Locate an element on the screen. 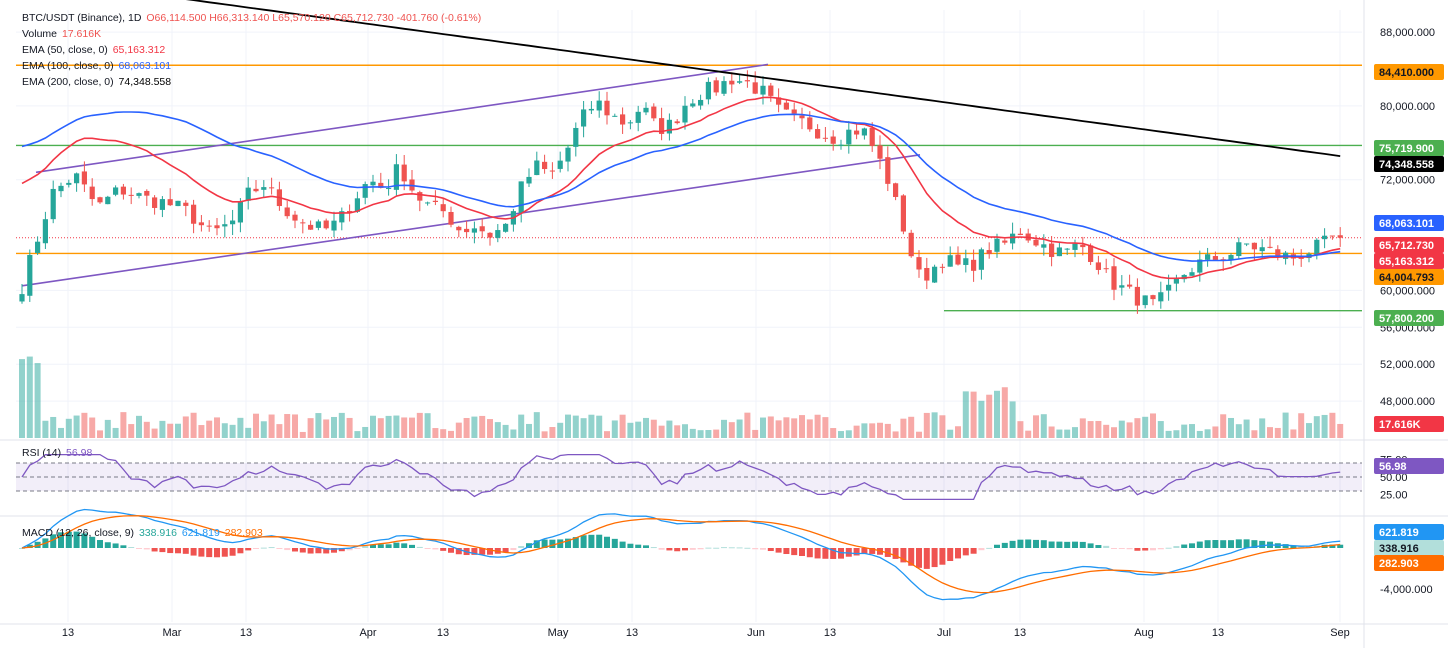 The image size is (1448, 653). rsi-line is located at coordinates (681, 477).